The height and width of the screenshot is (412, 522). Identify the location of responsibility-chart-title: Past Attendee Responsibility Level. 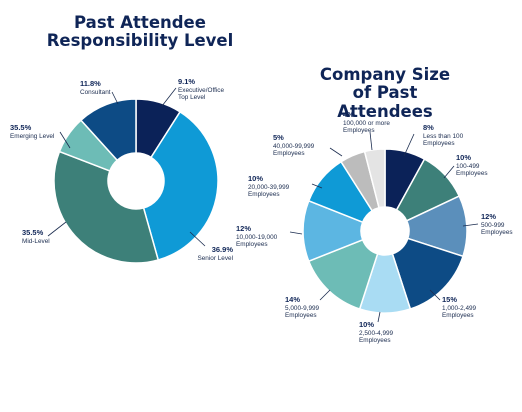
(140, 32).